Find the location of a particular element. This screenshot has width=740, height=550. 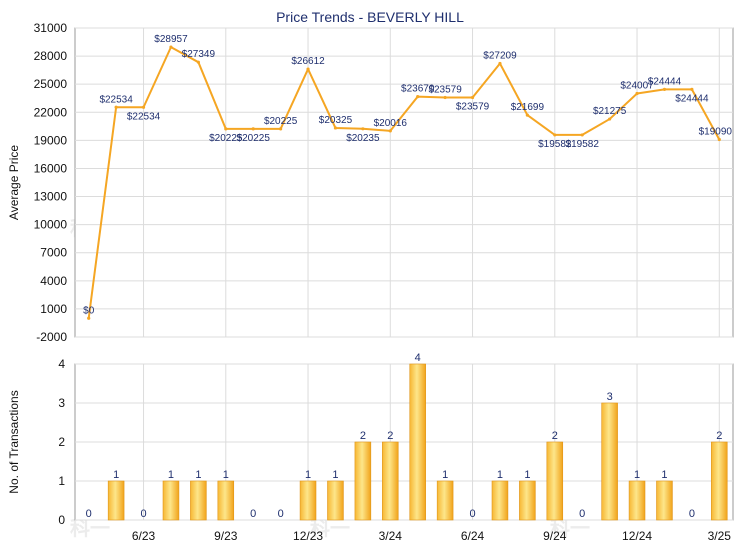

price-data-label: $20325 is located at coordinates (336, 120).